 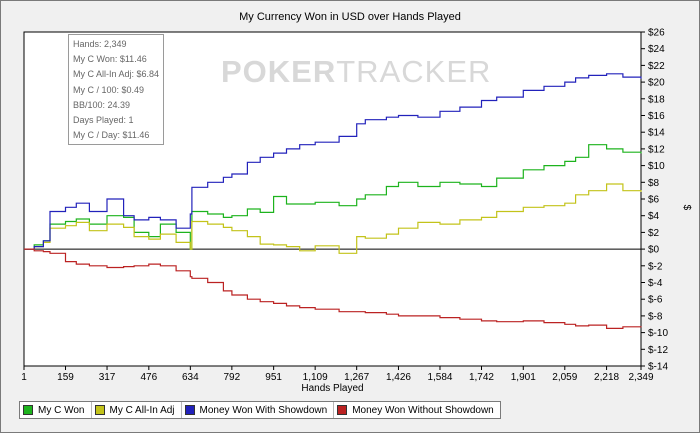 What do you see at coordinates (655, 283) in the screenshot?
I see `y-tick-label: $-4` at bounding box center [655, 283].